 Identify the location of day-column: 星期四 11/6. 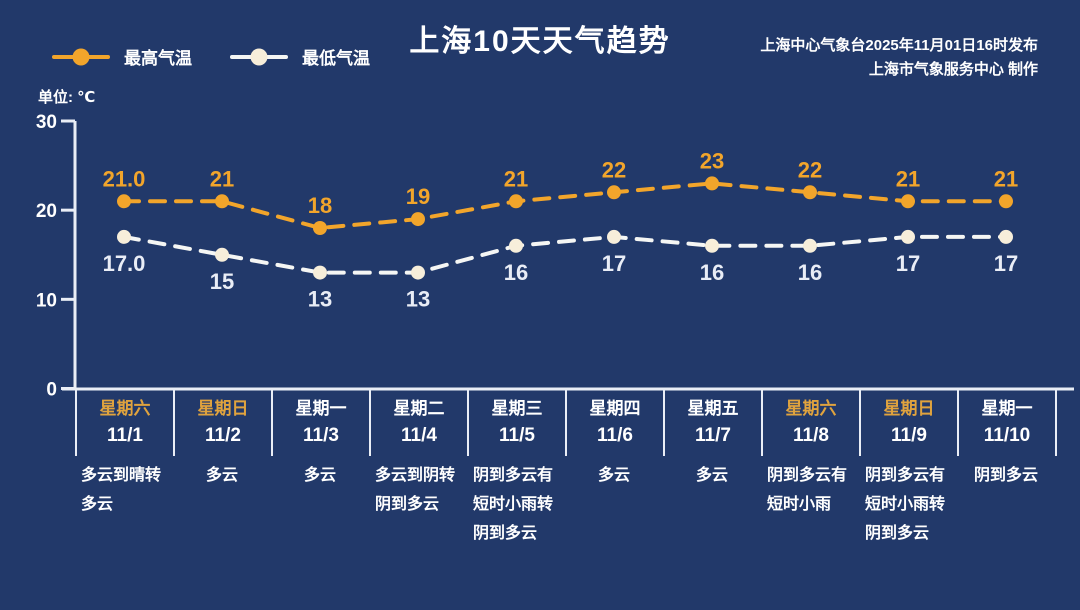
(616, 422).